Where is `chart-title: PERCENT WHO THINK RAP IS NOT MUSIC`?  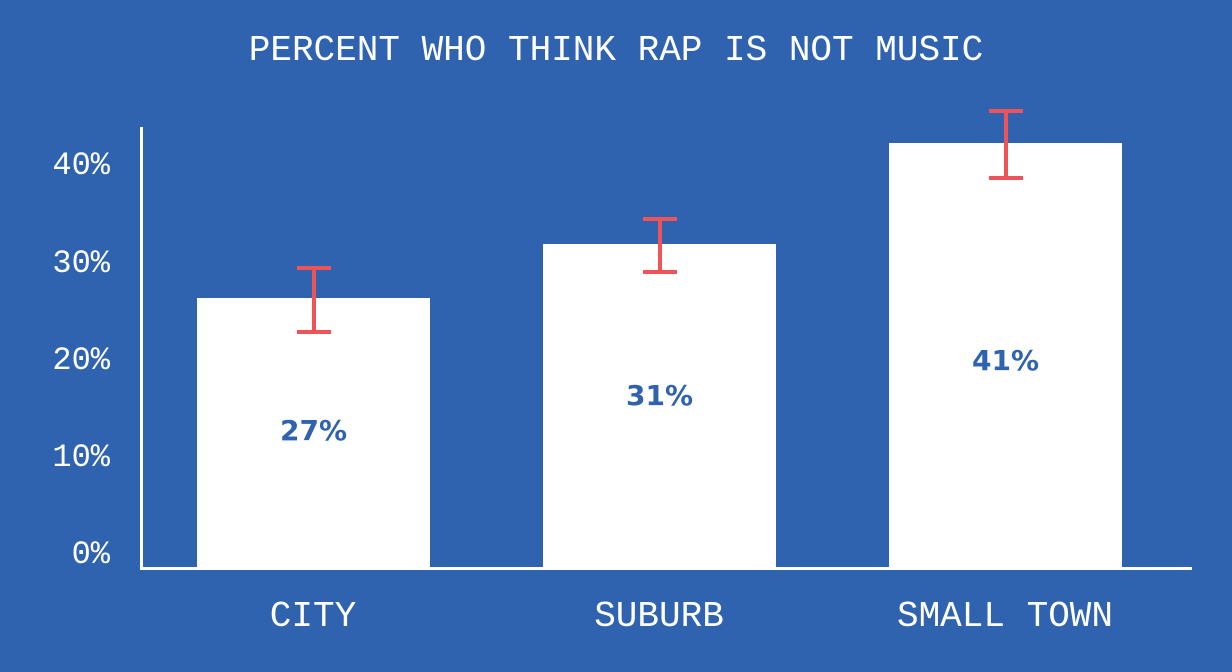
chart-title: PERCENT WHO THINK RAP IS NOT MUSIC is located at coordinates (616, 50).